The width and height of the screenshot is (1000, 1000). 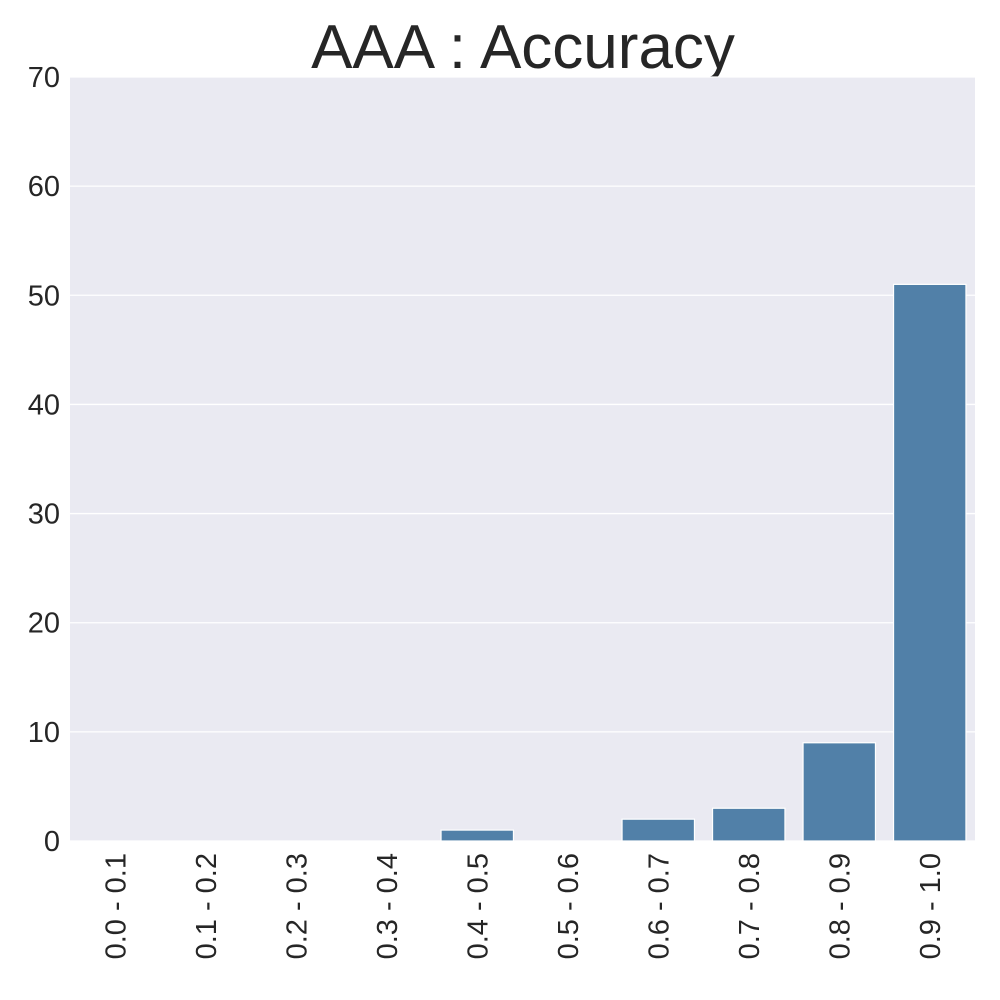 What do you see at coordinates (207, 906) in the screenshot?
I see `x-tick-label: 0.1 - 0.2` at bounding box center [207, 906].